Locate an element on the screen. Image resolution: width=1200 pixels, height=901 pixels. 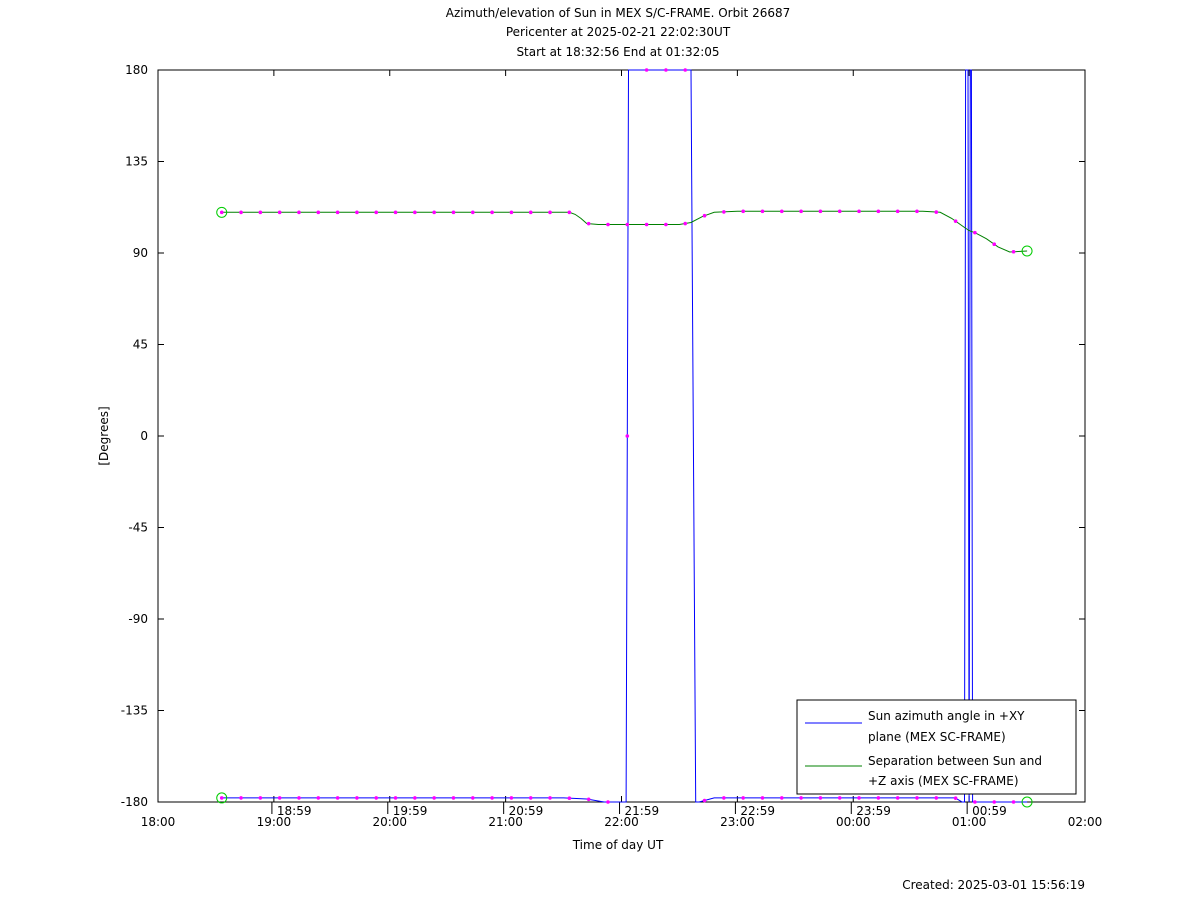
x-tick-label: 21:00 is located at coordinates (505, 822).